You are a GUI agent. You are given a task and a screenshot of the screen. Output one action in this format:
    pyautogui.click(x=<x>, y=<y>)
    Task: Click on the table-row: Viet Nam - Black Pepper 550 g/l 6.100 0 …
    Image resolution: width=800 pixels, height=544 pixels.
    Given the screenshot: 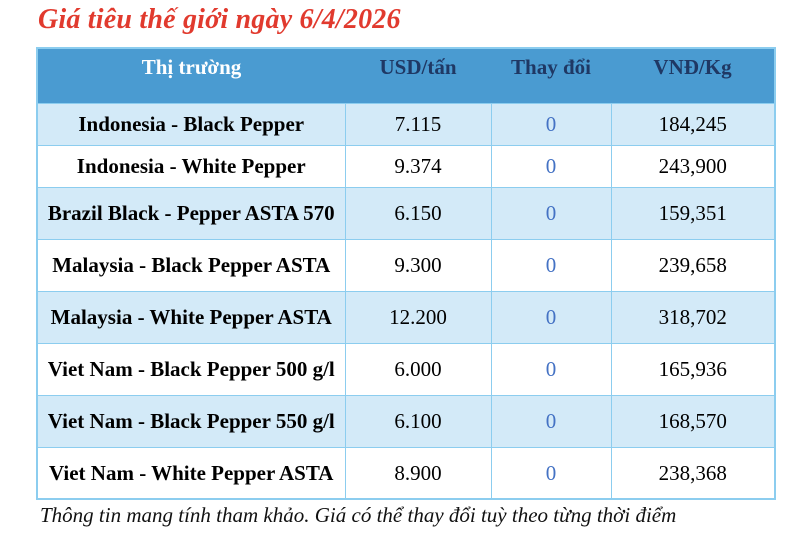 What is the action you would take?
    pyautogui.click(x=406, y=421)
    